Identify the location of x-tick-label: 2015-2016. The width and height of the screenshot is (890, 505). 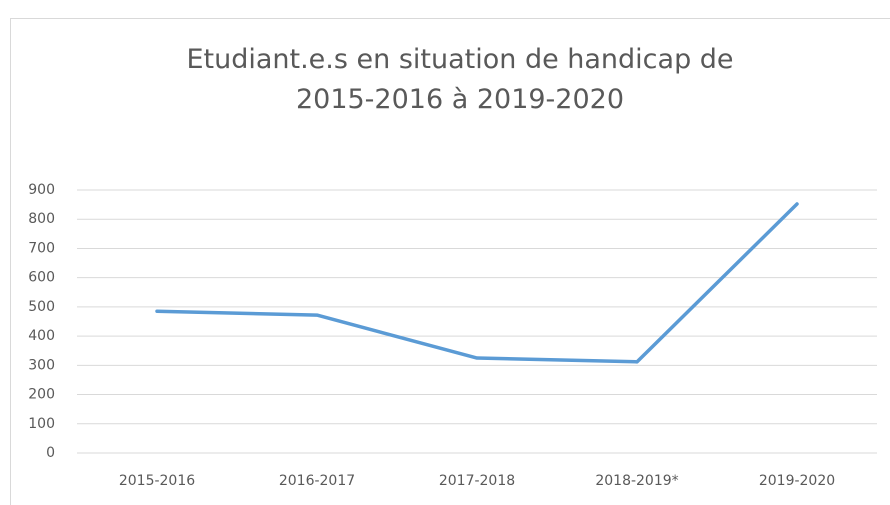
(157, 481).